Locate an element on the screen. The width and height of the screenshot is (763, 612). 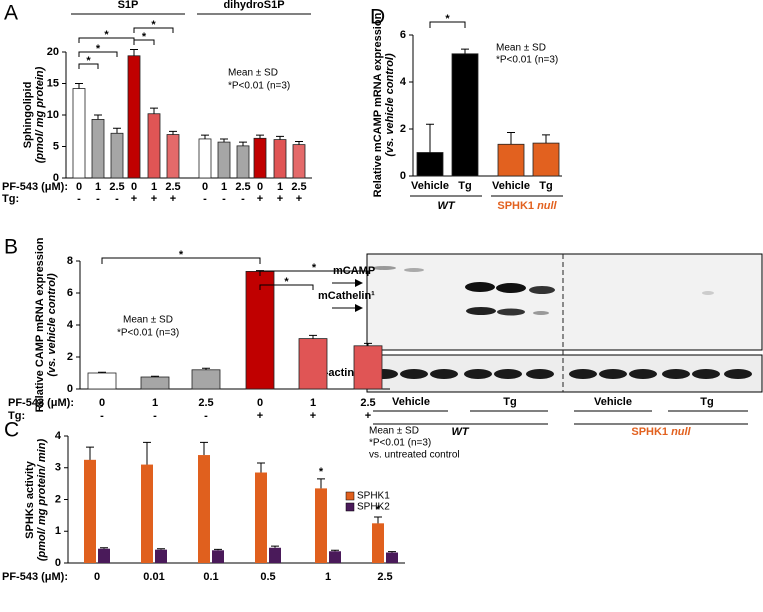
y-tick-label: 15 is located at coordinates (53, 83).